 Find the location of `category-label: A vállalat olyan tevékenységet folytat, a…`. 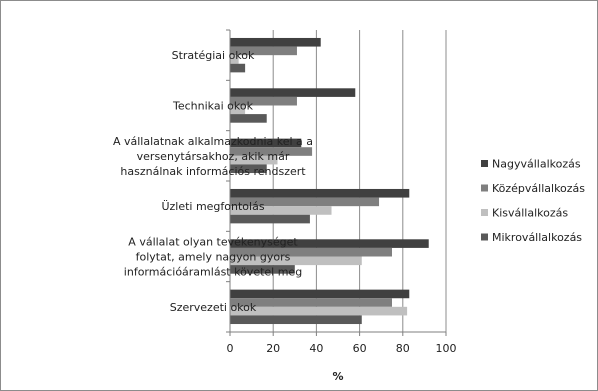

category-label: A vállalat olyan tevékenységet folytat, a… is located at coordinates (213, 257).